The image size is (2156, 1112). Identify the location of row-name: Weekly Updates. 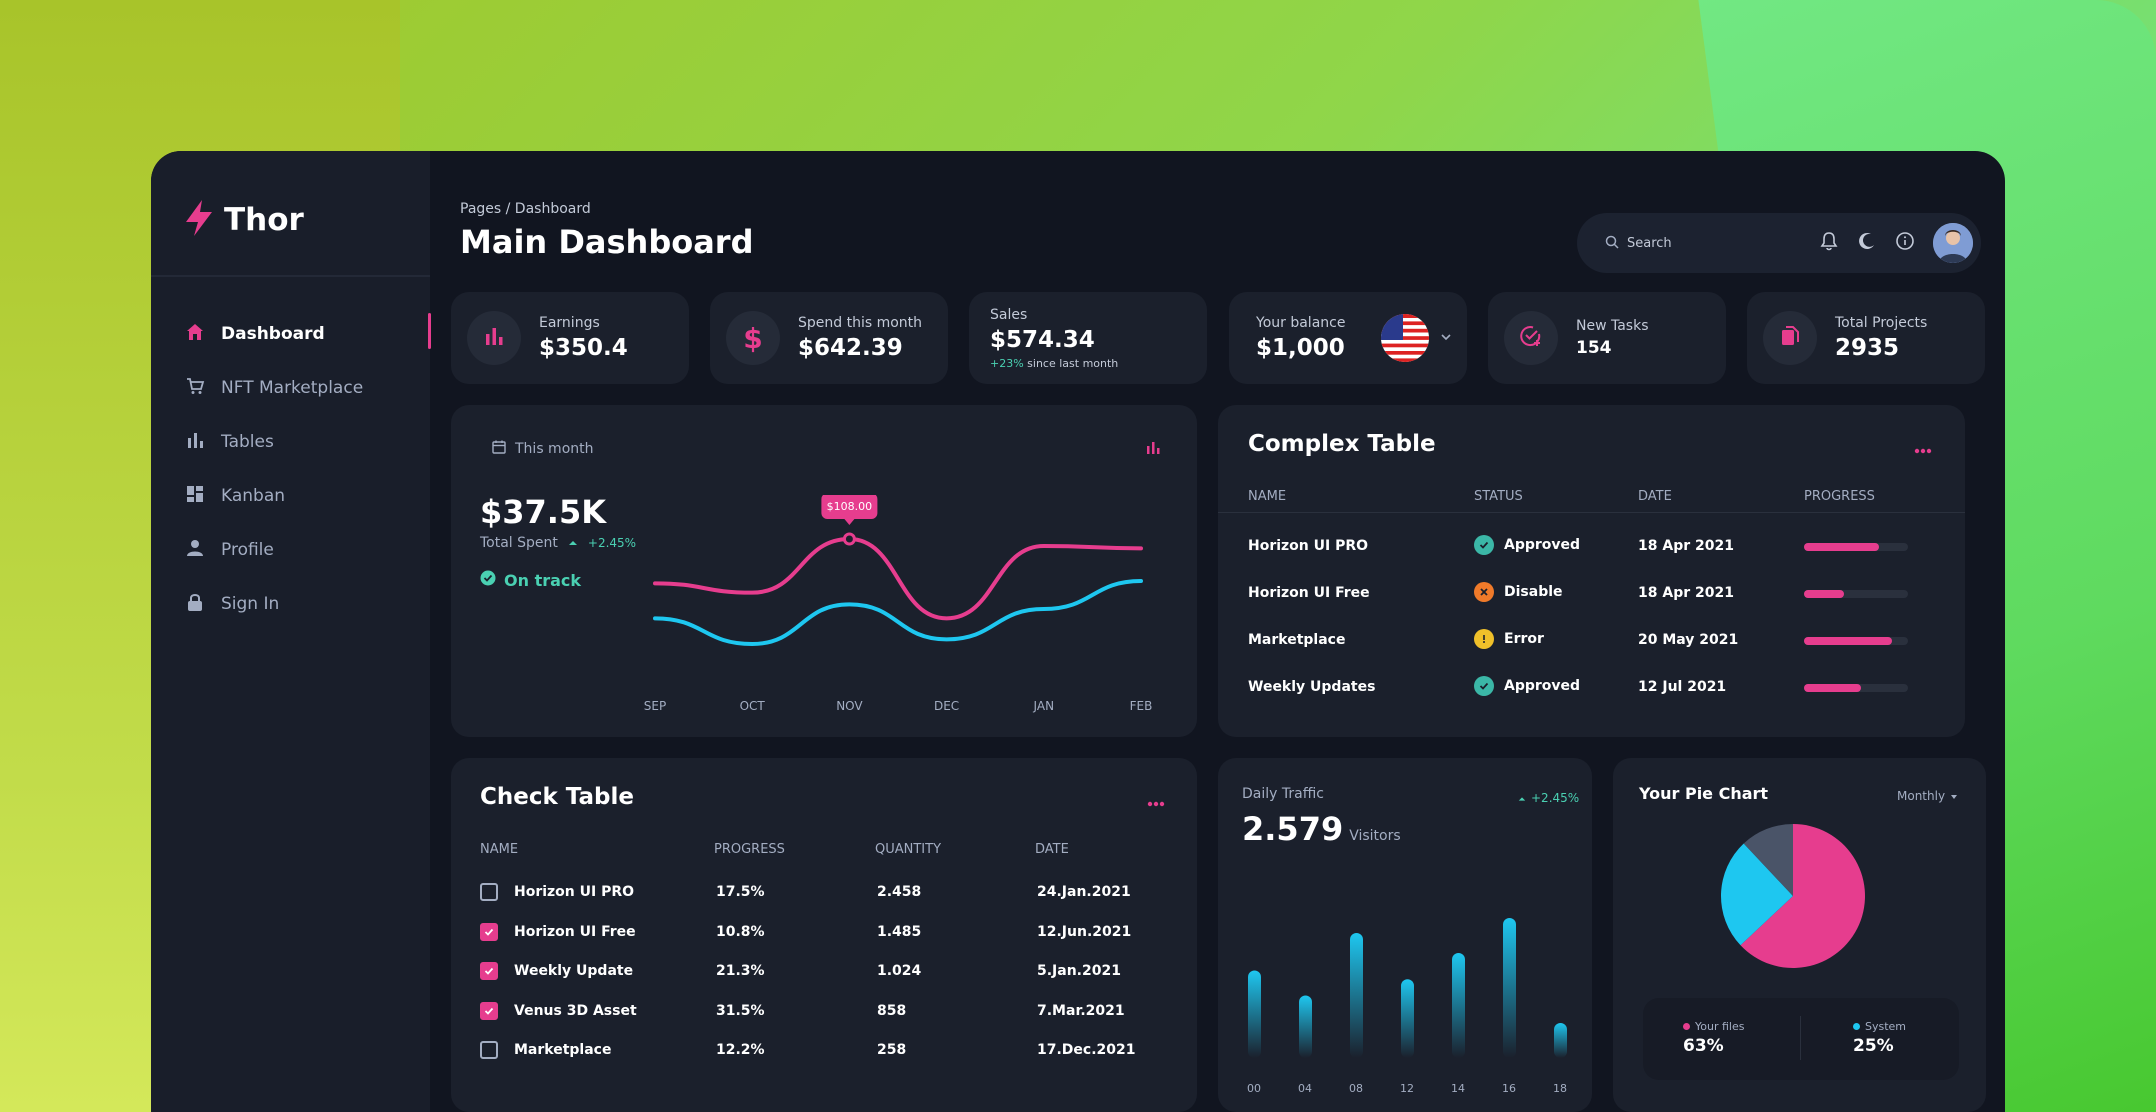
(1312, 687).